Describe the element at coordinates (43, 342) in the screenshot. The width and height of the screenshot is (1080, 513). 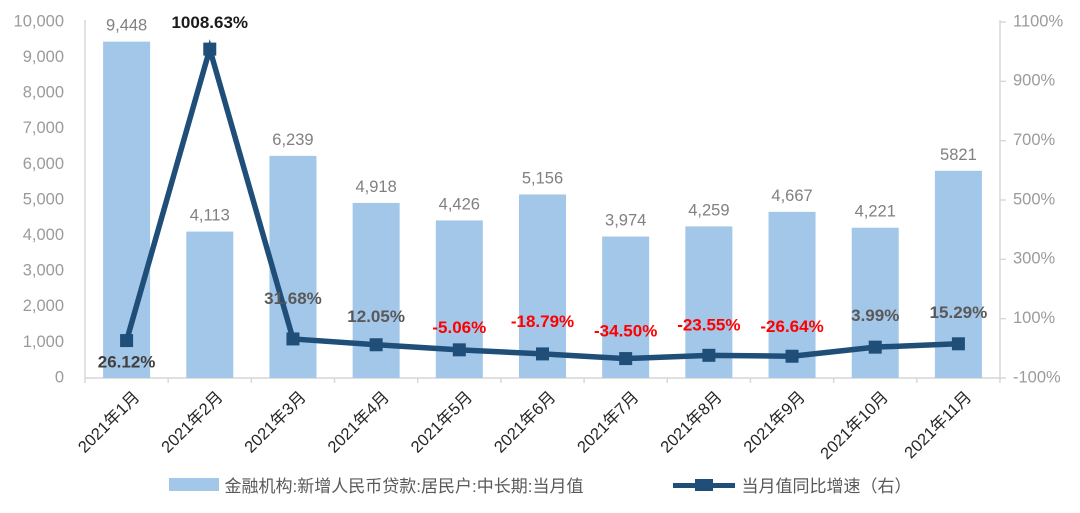
I see `left-axis-tick-label: 1,000` at that location.